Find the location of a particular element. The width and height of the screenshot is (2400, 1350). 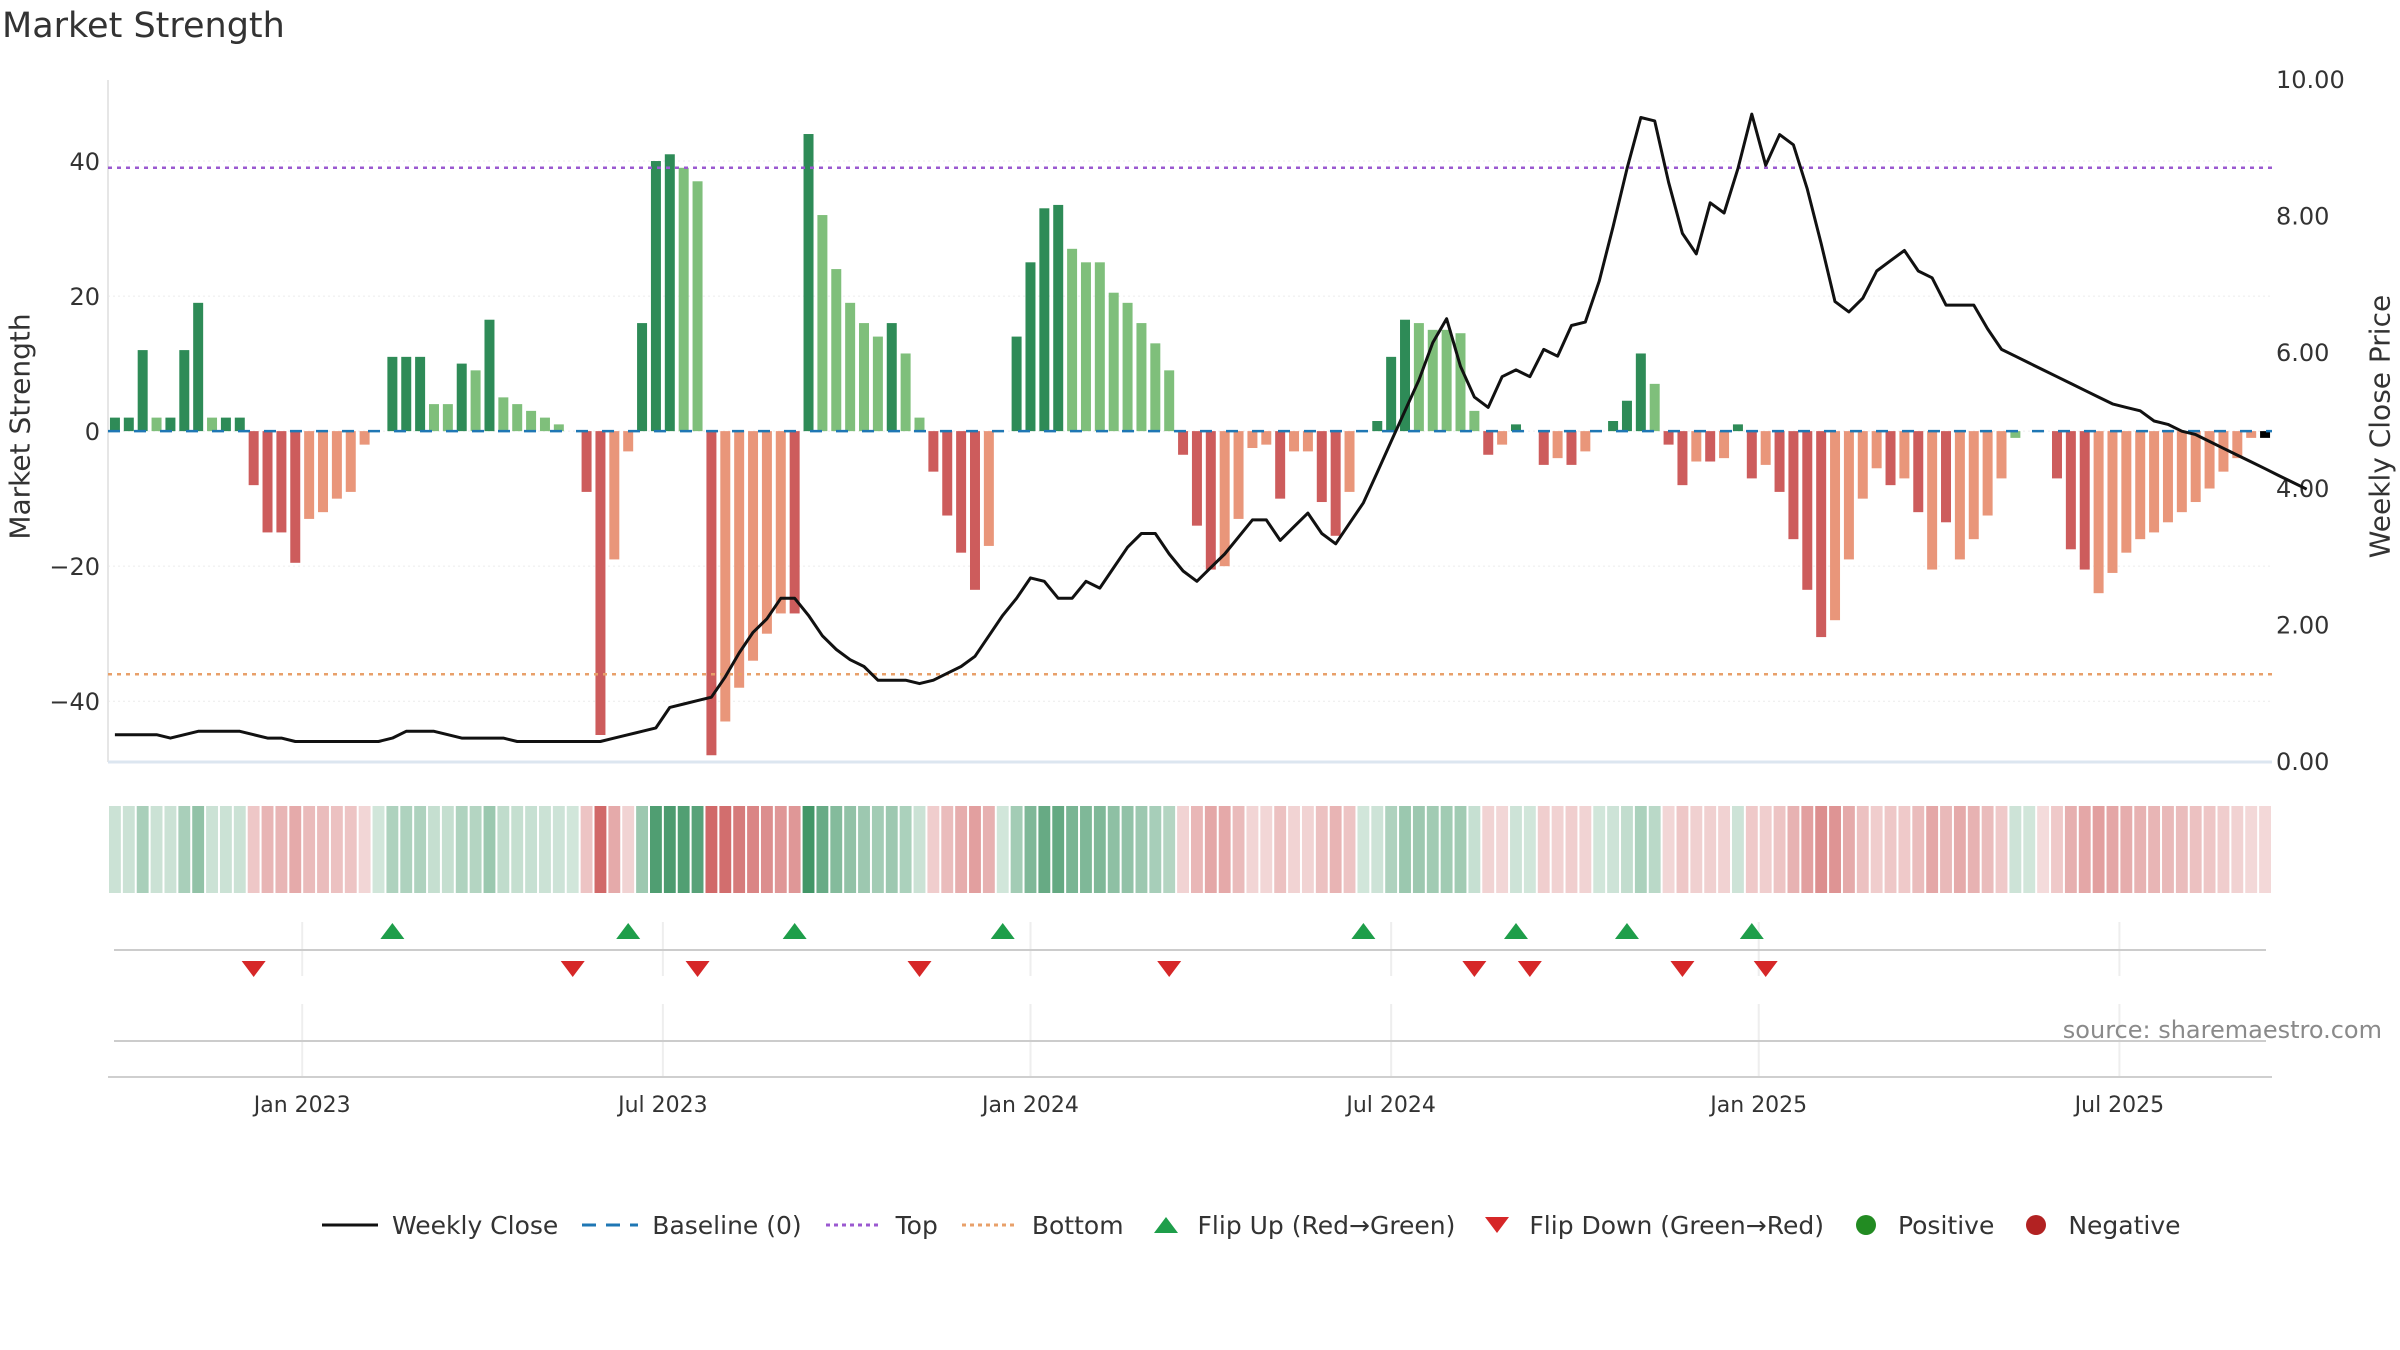

legend-item-positive: Positive is located at coordinates (1920, 1225).